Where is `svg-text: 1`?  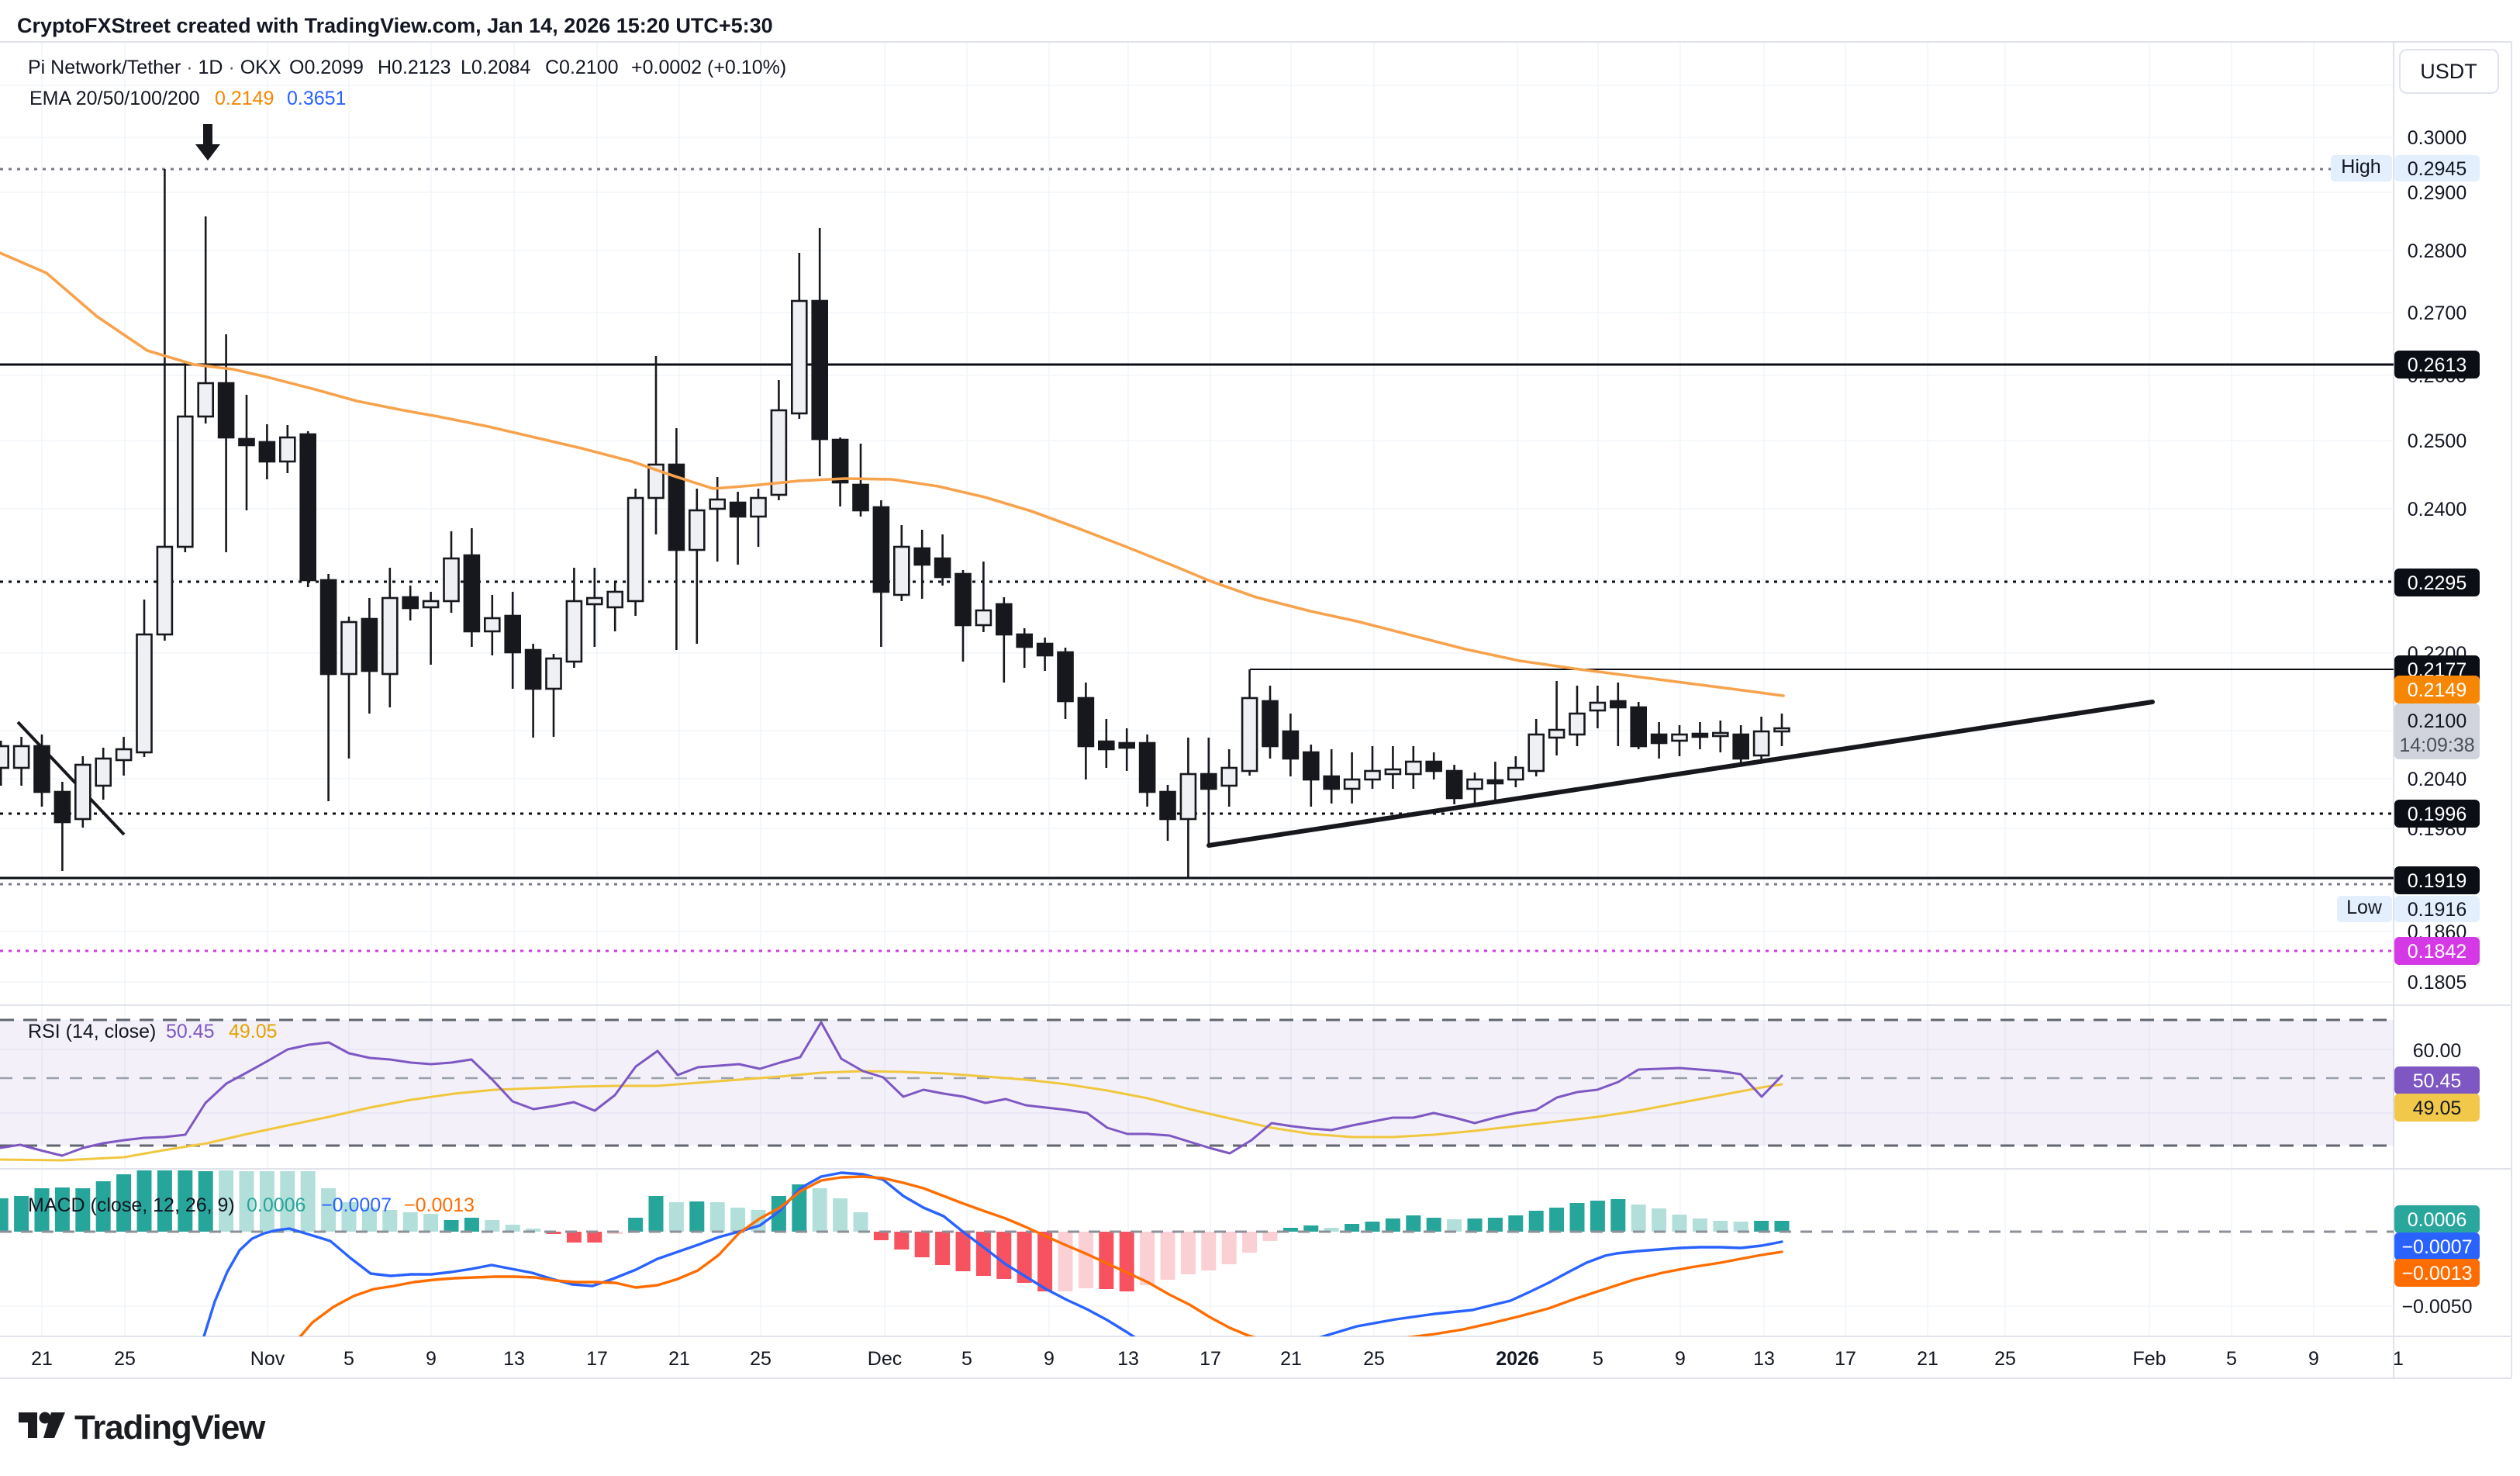 svg-text: 1 is located at coordinates (2398, 1359).